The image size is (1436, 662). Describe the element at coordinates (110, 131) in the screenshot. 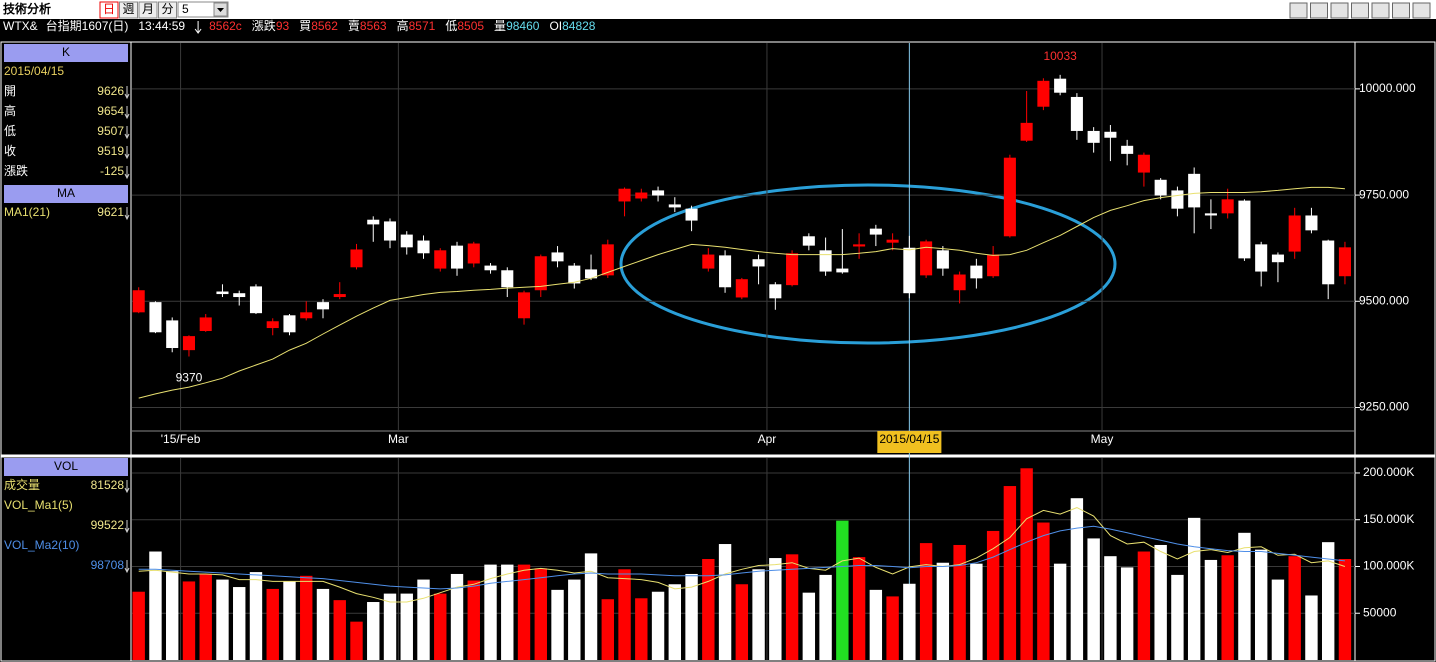

I see `ohlc-value: 9507` at that location.